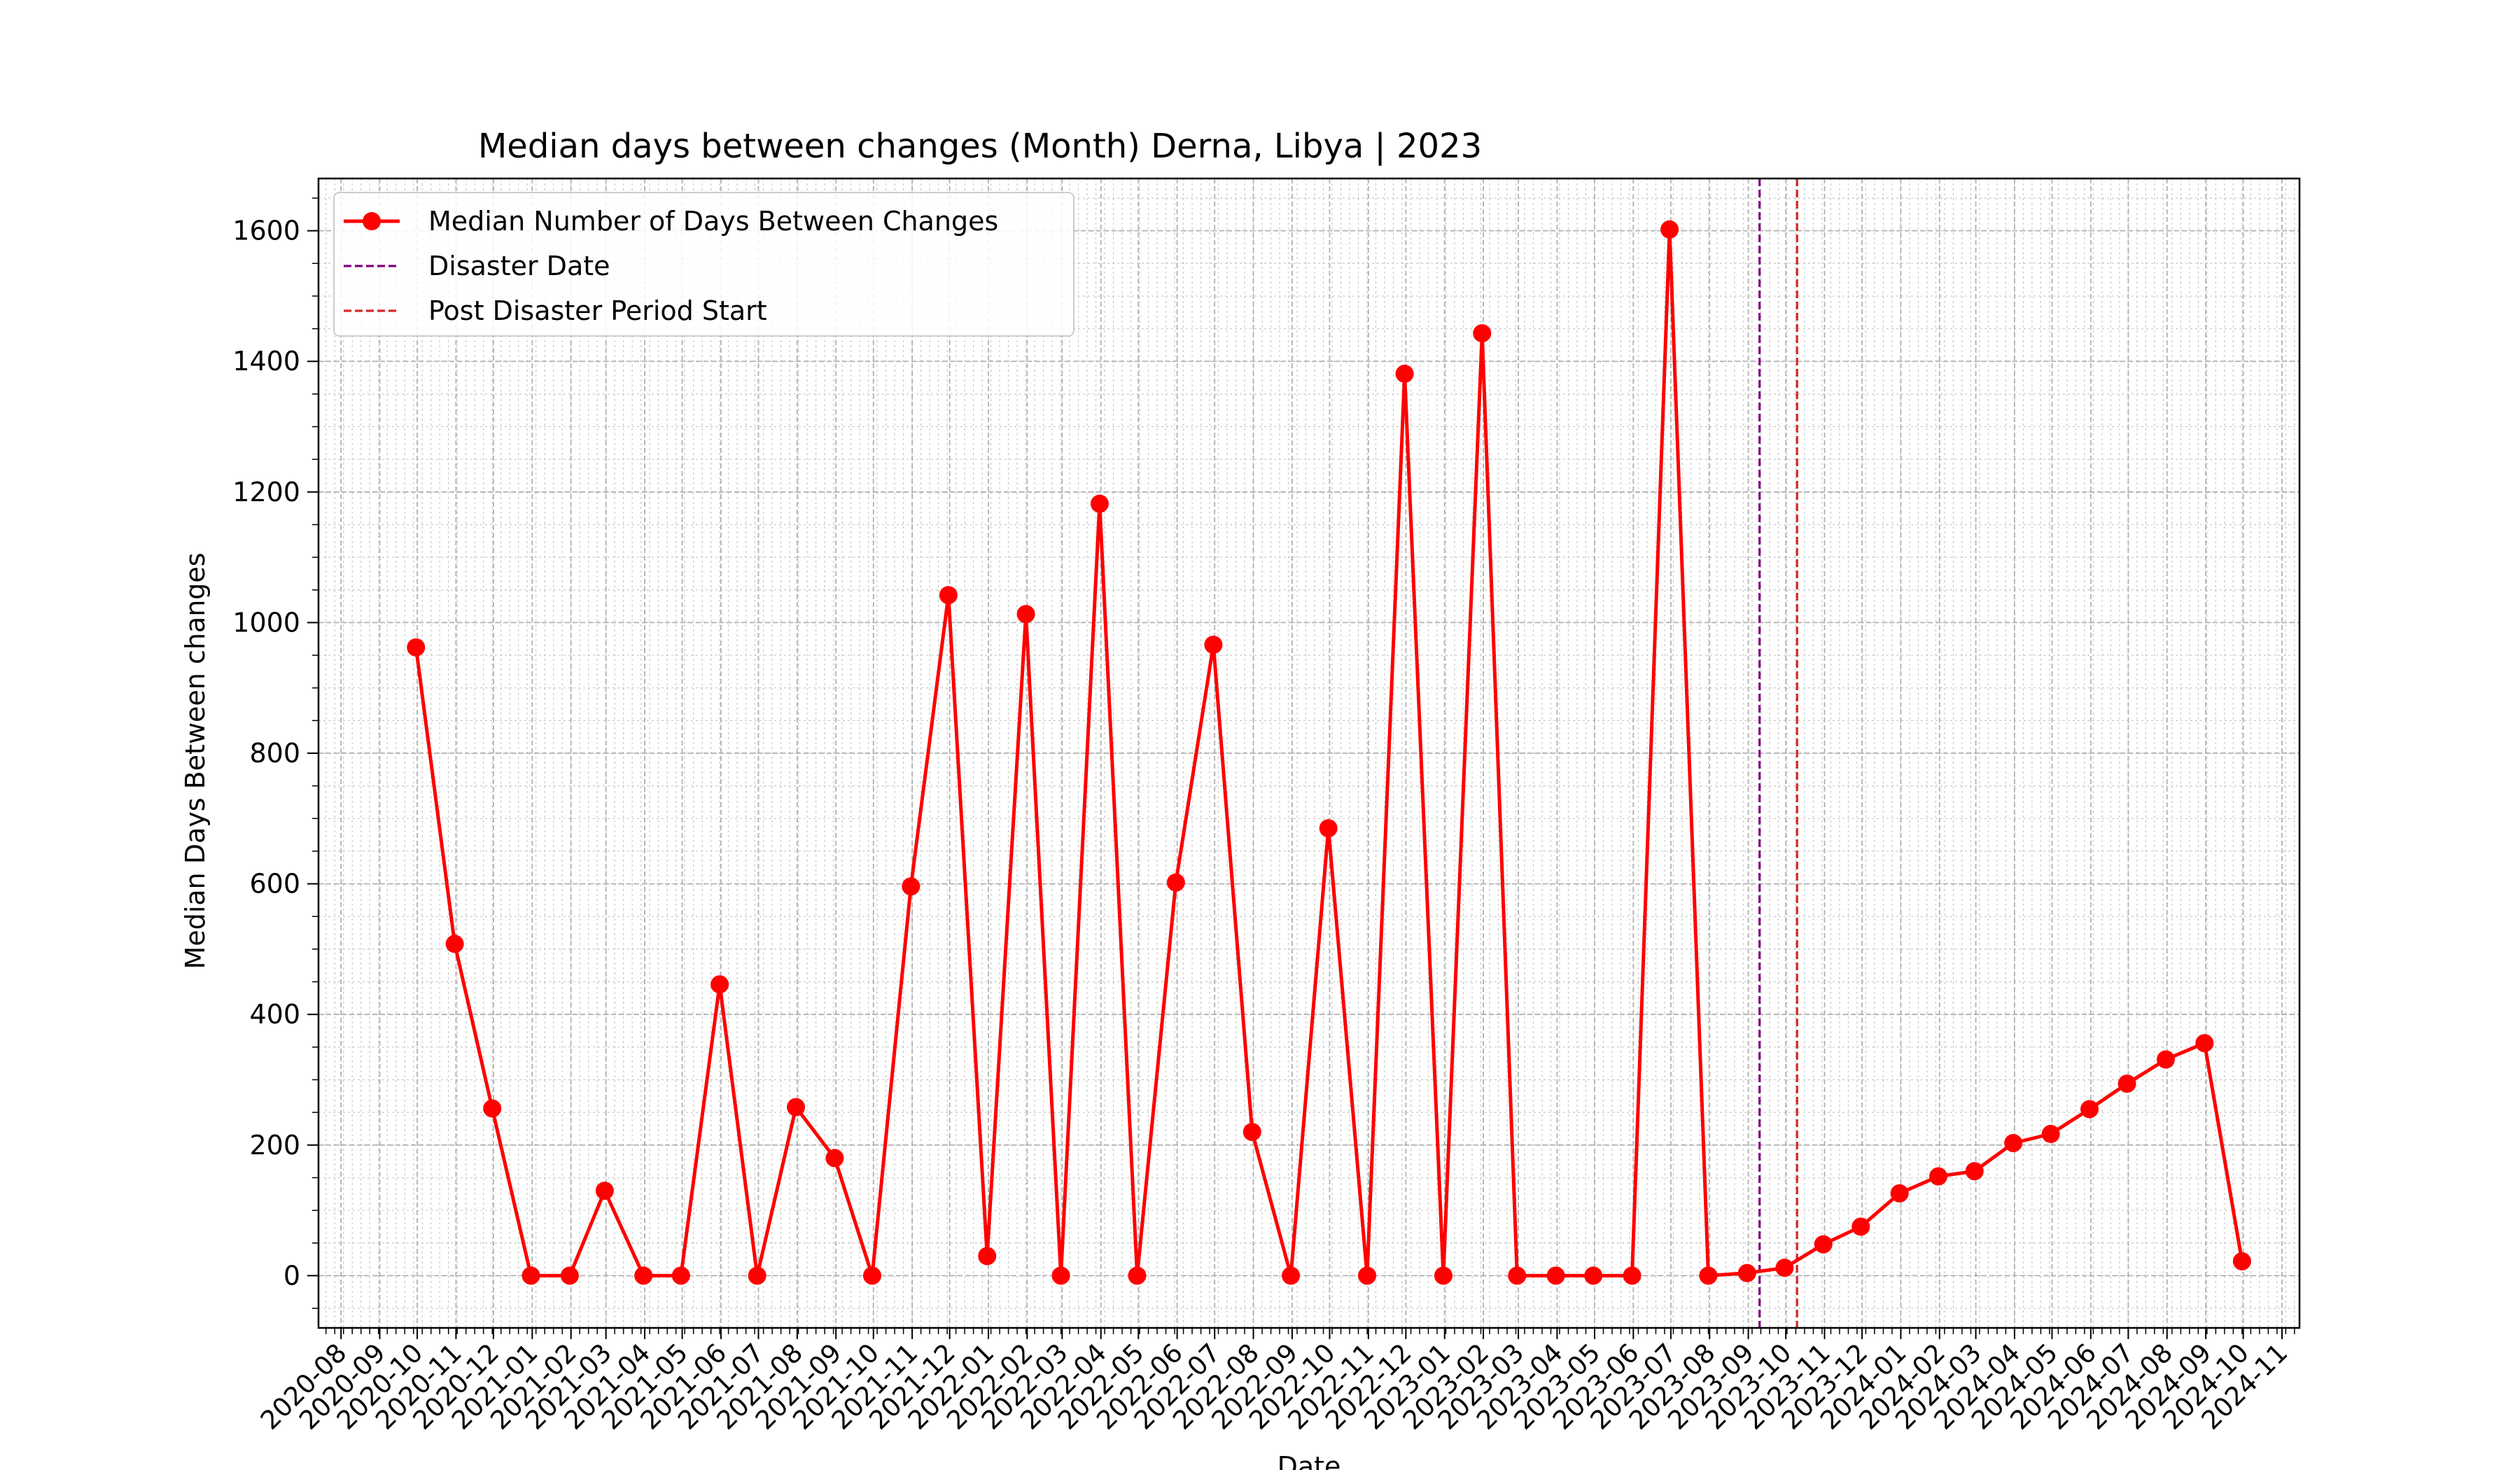 The image size is (2520, 1470). Describe the element at coordinates (195, 760) in the screenshot. I see `y-axis-label: Median Days Between changes` at that location.